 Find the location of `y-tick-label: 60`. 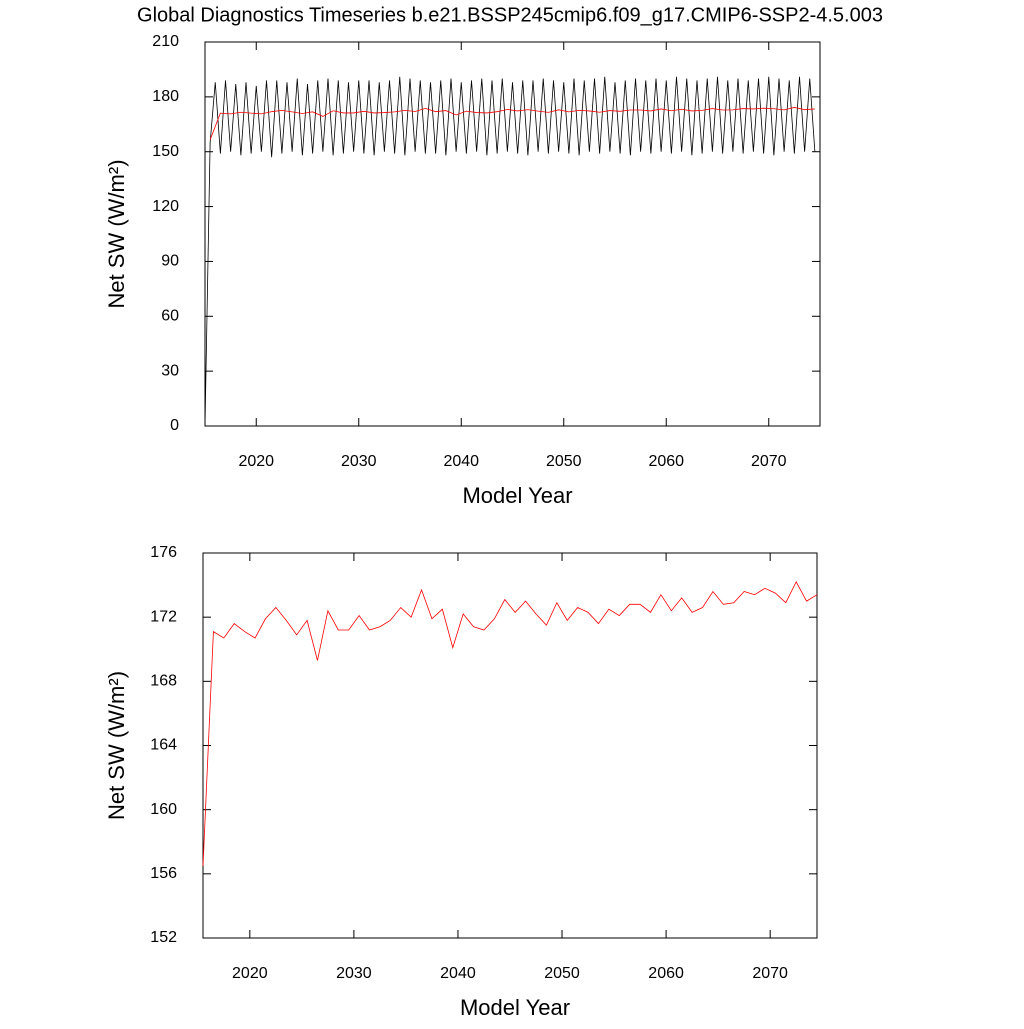

y-tick-label: 60 is located at coordinates (170, 316).